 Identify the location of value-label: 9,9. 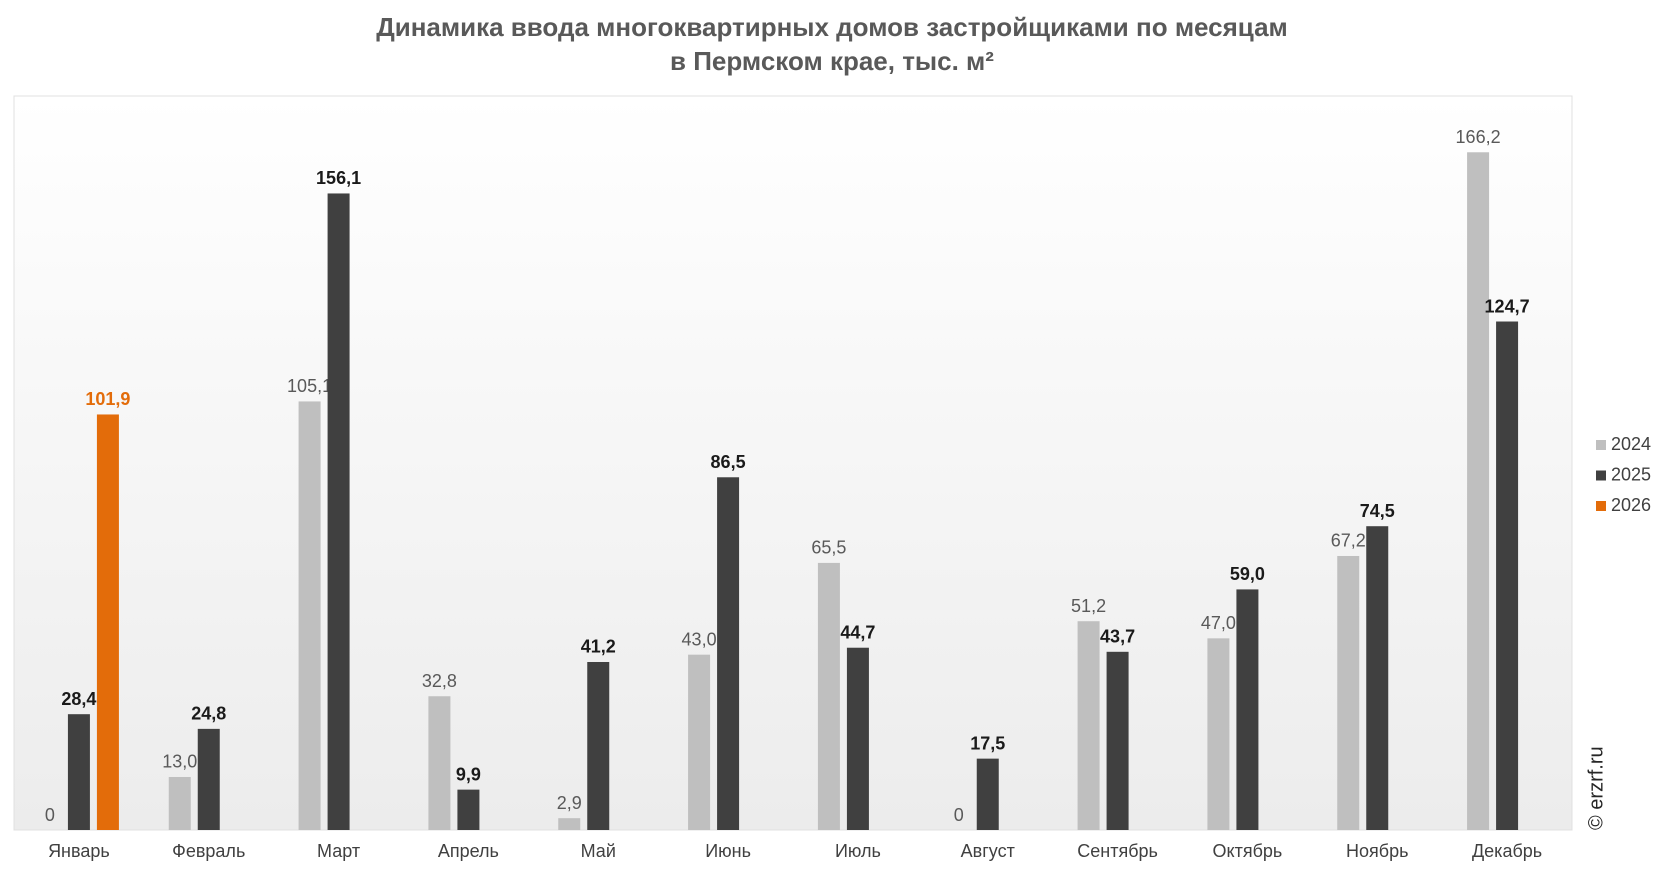
(468, 774).